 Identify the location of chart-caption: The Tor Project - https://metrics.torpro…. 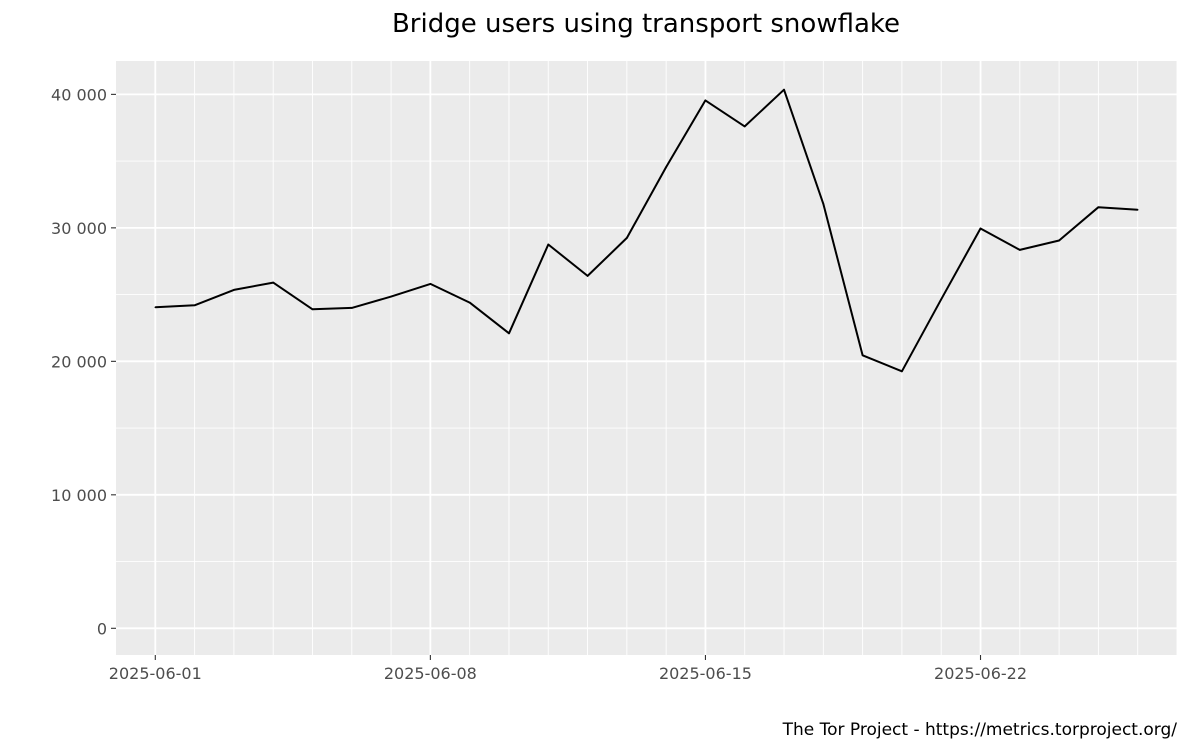
(980, 730).